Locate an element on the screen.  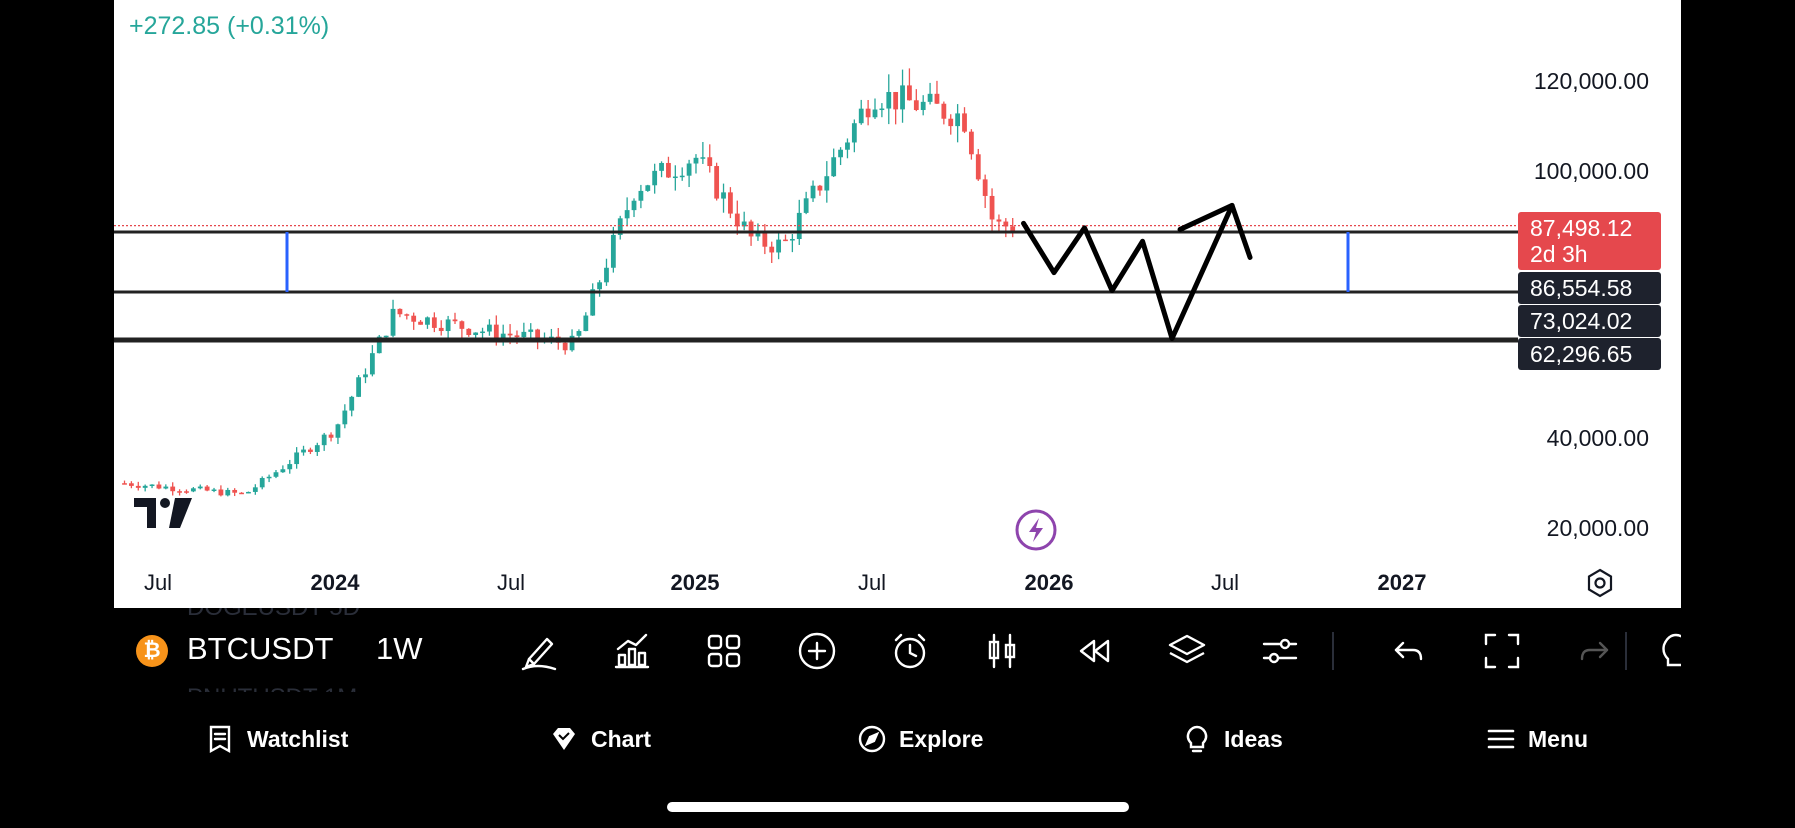
interval-button: 1W is located at coordinates (399, 648).